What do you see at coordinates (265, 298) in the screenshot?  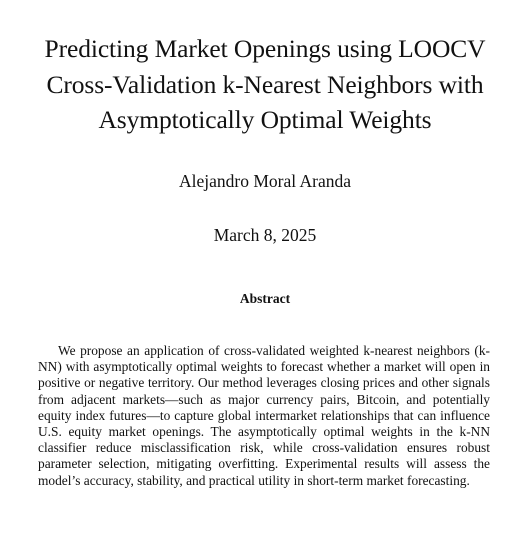 I see `abstract-heading: Abstract` at bounding box center [265, 298].